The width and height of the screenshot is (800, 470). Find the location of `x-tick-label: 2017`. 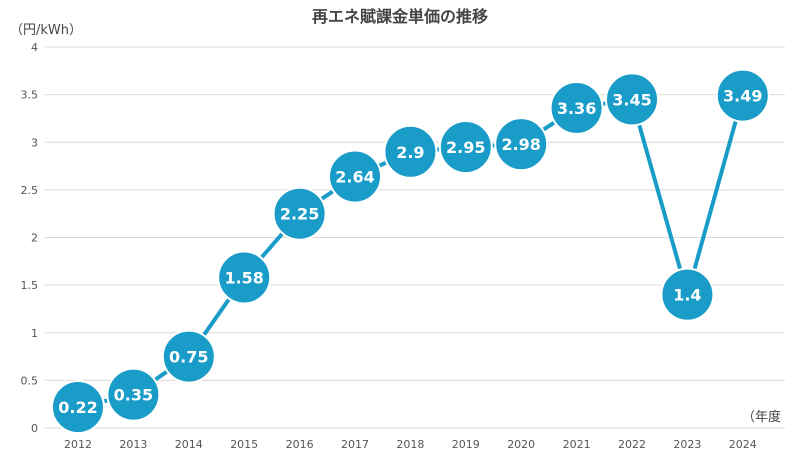

x-tick-label: 2017 is located at coordinates (355, 444).